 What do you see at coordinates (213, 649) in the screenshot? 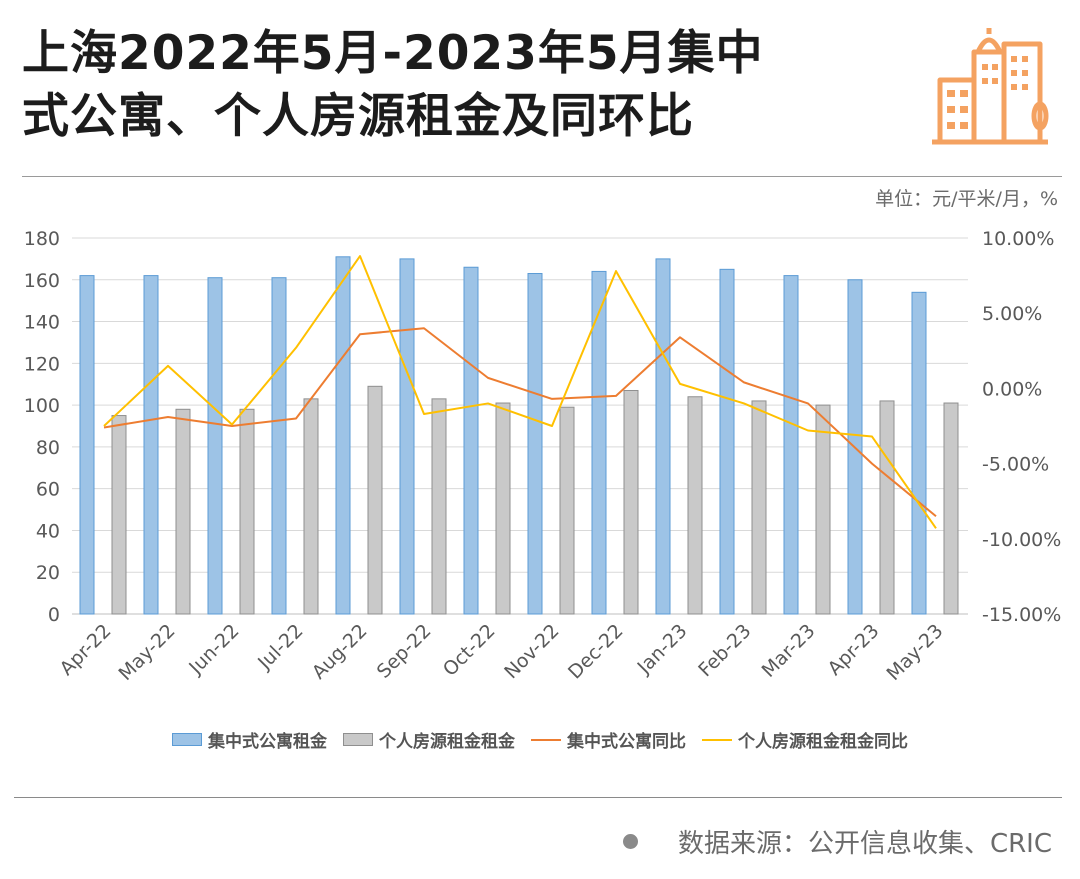
I see `x-tick-label: Jun-22` at bounding box center [213, 649].